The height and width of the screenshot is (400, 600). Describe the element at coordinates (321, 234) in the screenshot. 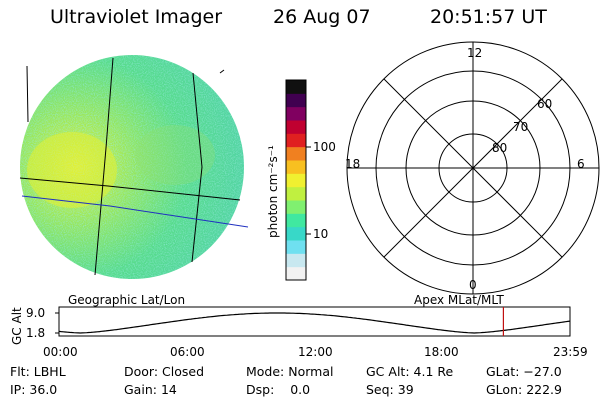

I see `color-bar-label-10: 10` at that location.